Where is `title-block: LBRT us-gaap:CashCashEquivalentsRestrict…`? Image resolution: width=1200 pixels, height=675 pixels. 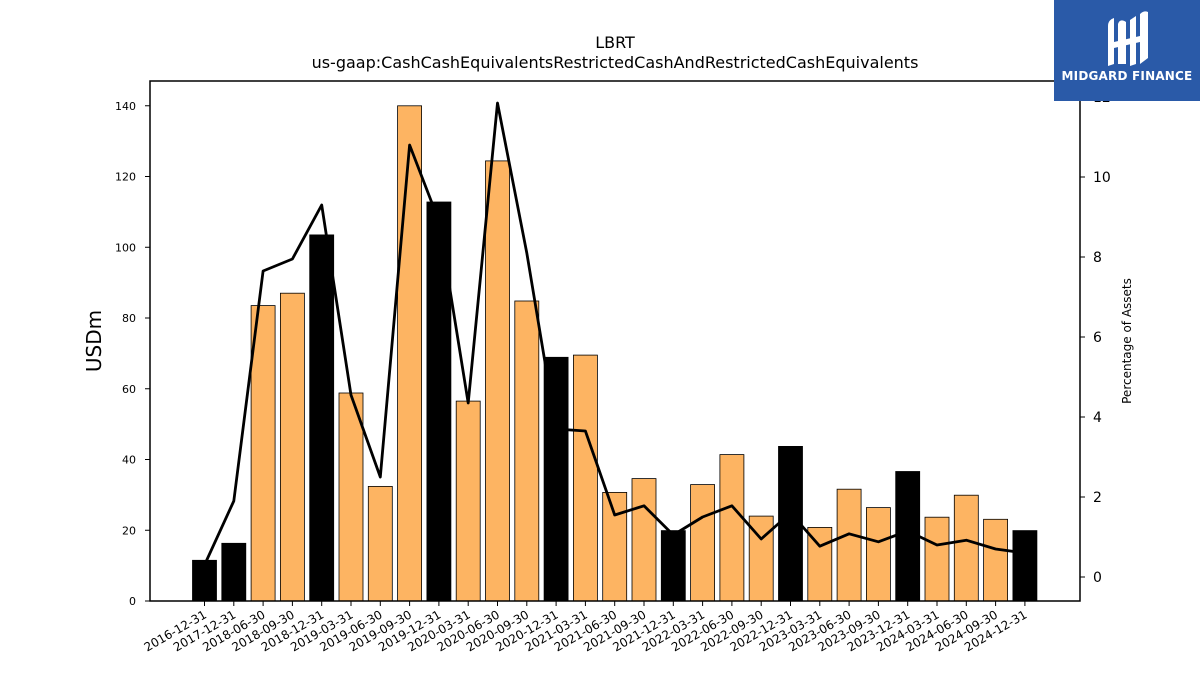 title-block: LBRT us-gaap:CashCashEquivalentsRestrict… is located at coordinates (615, 52).